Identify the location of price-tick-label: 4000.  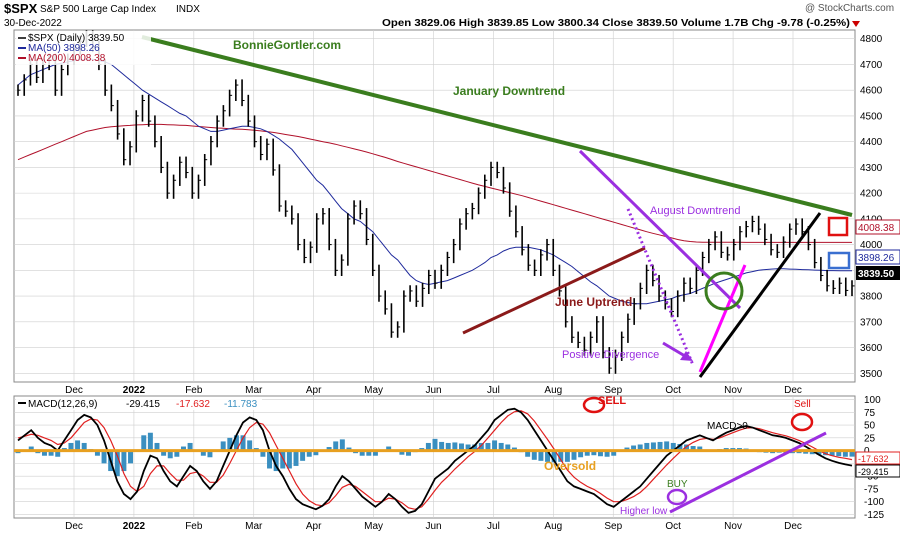
(871, 245).